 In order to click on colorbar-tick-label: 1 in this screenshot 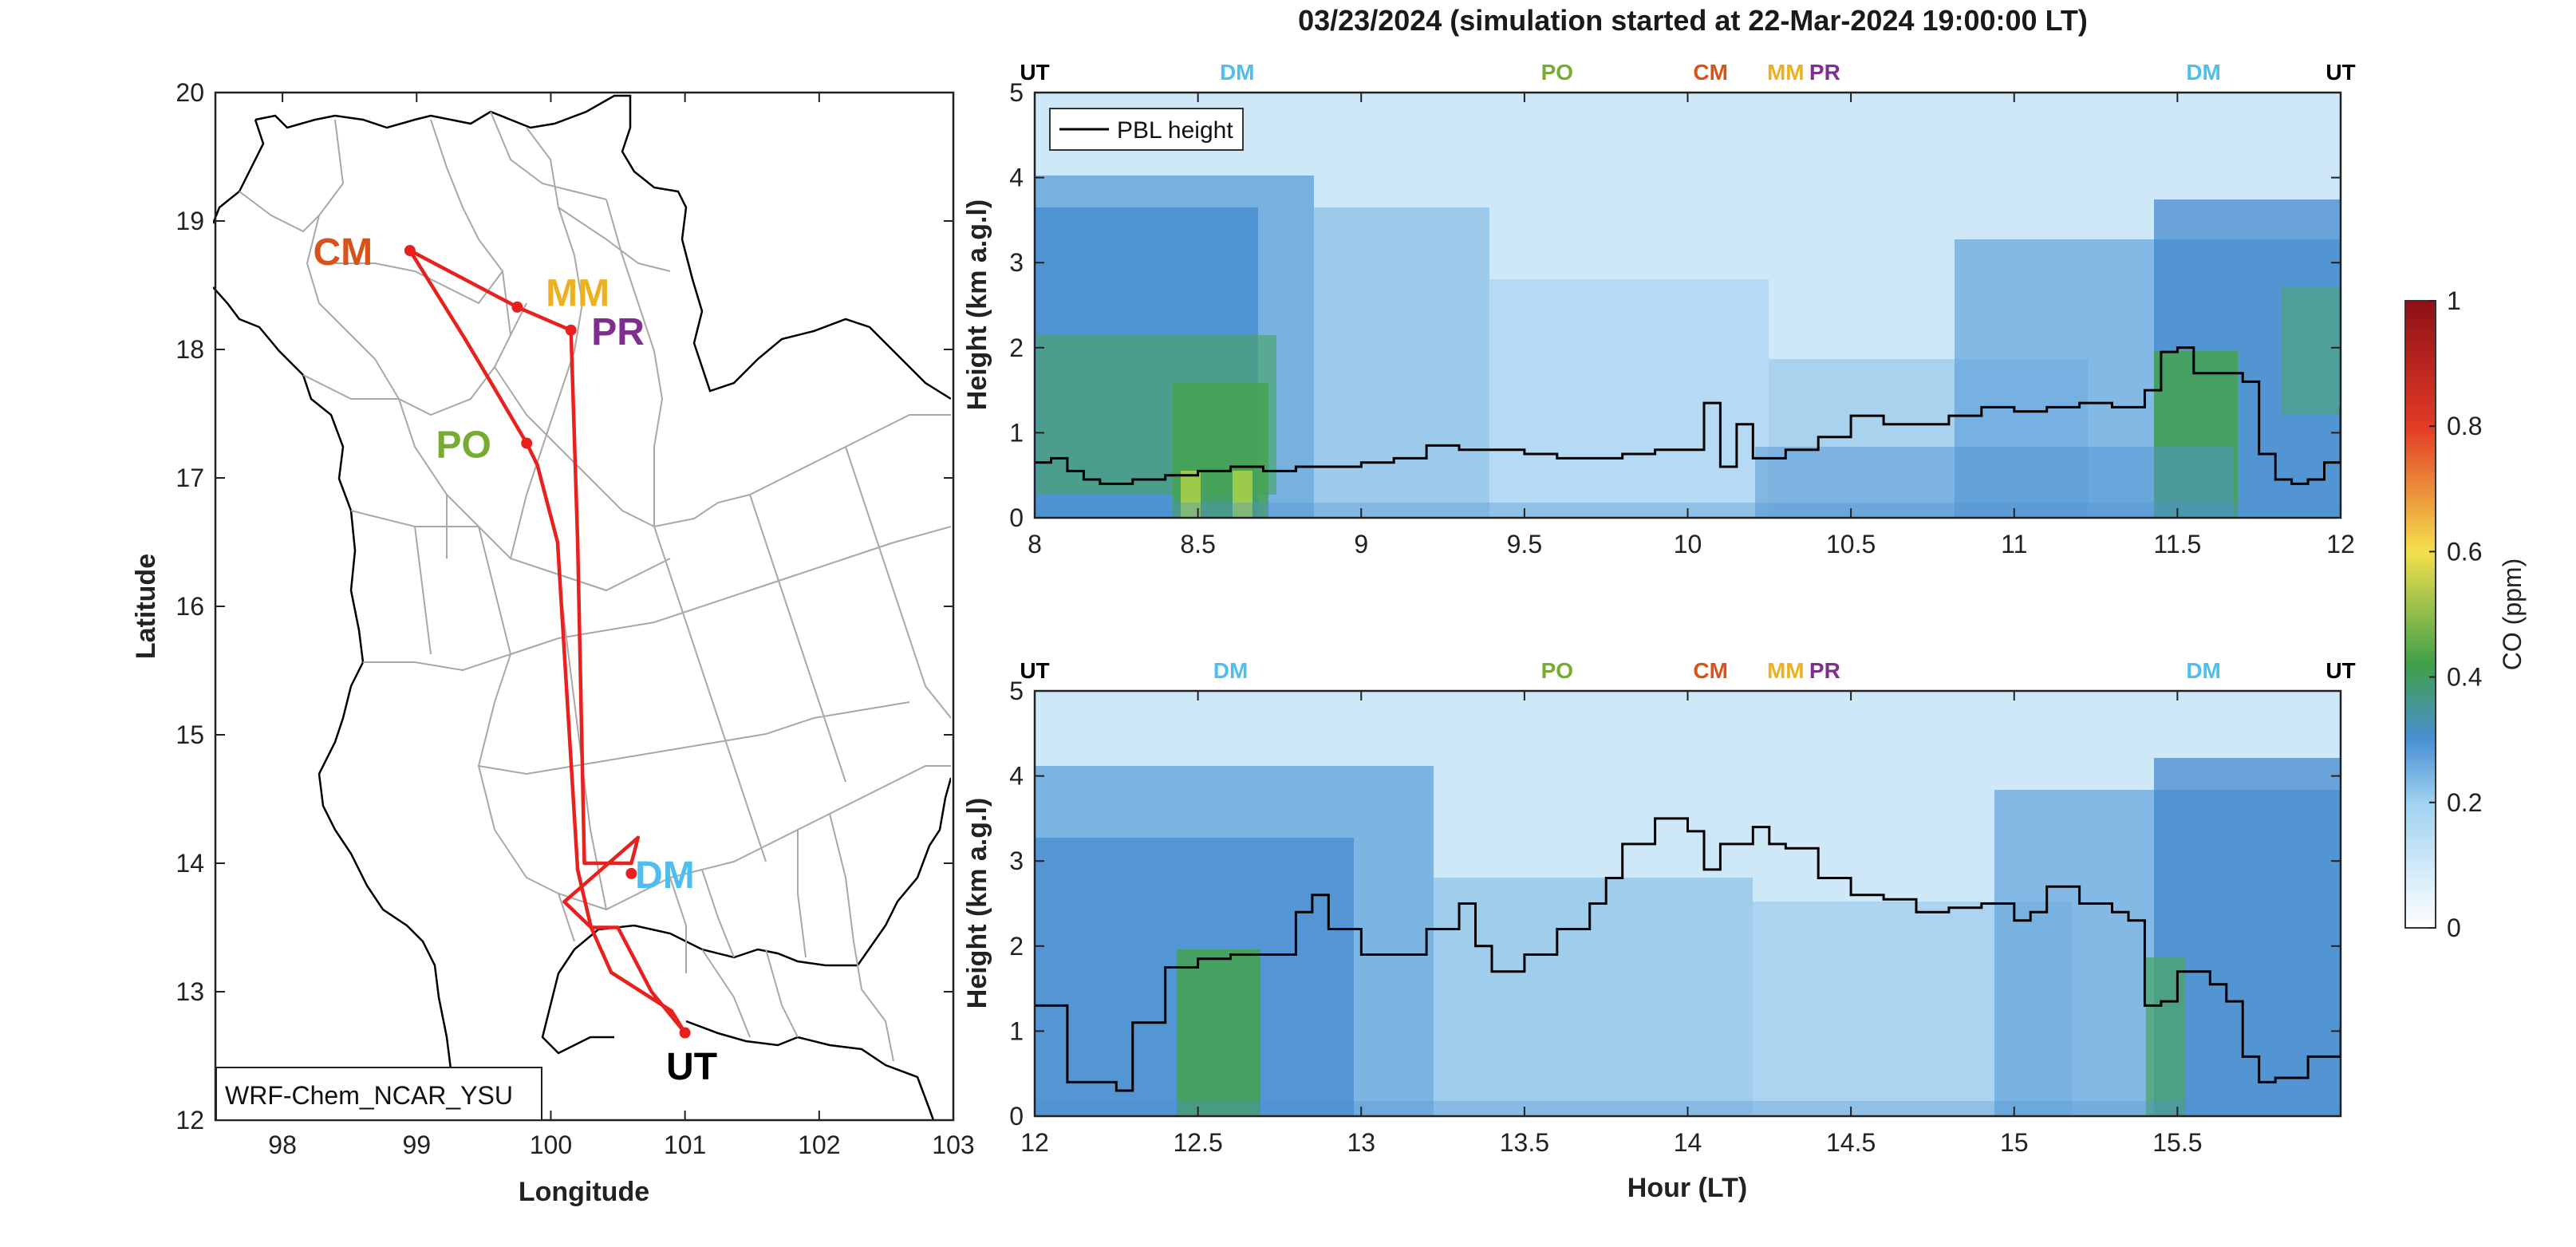, I will do `click(2454, 300)`.